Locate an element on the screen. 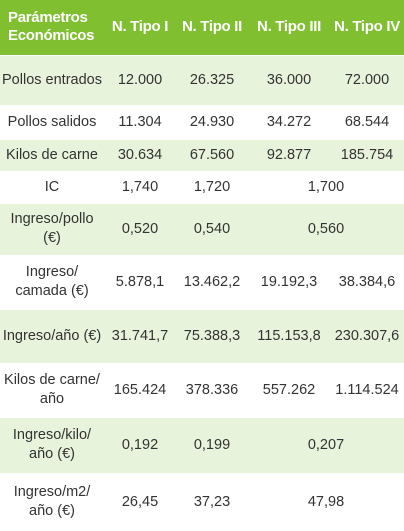  table-cell: 36.000 is located at coordinates (289, 79).